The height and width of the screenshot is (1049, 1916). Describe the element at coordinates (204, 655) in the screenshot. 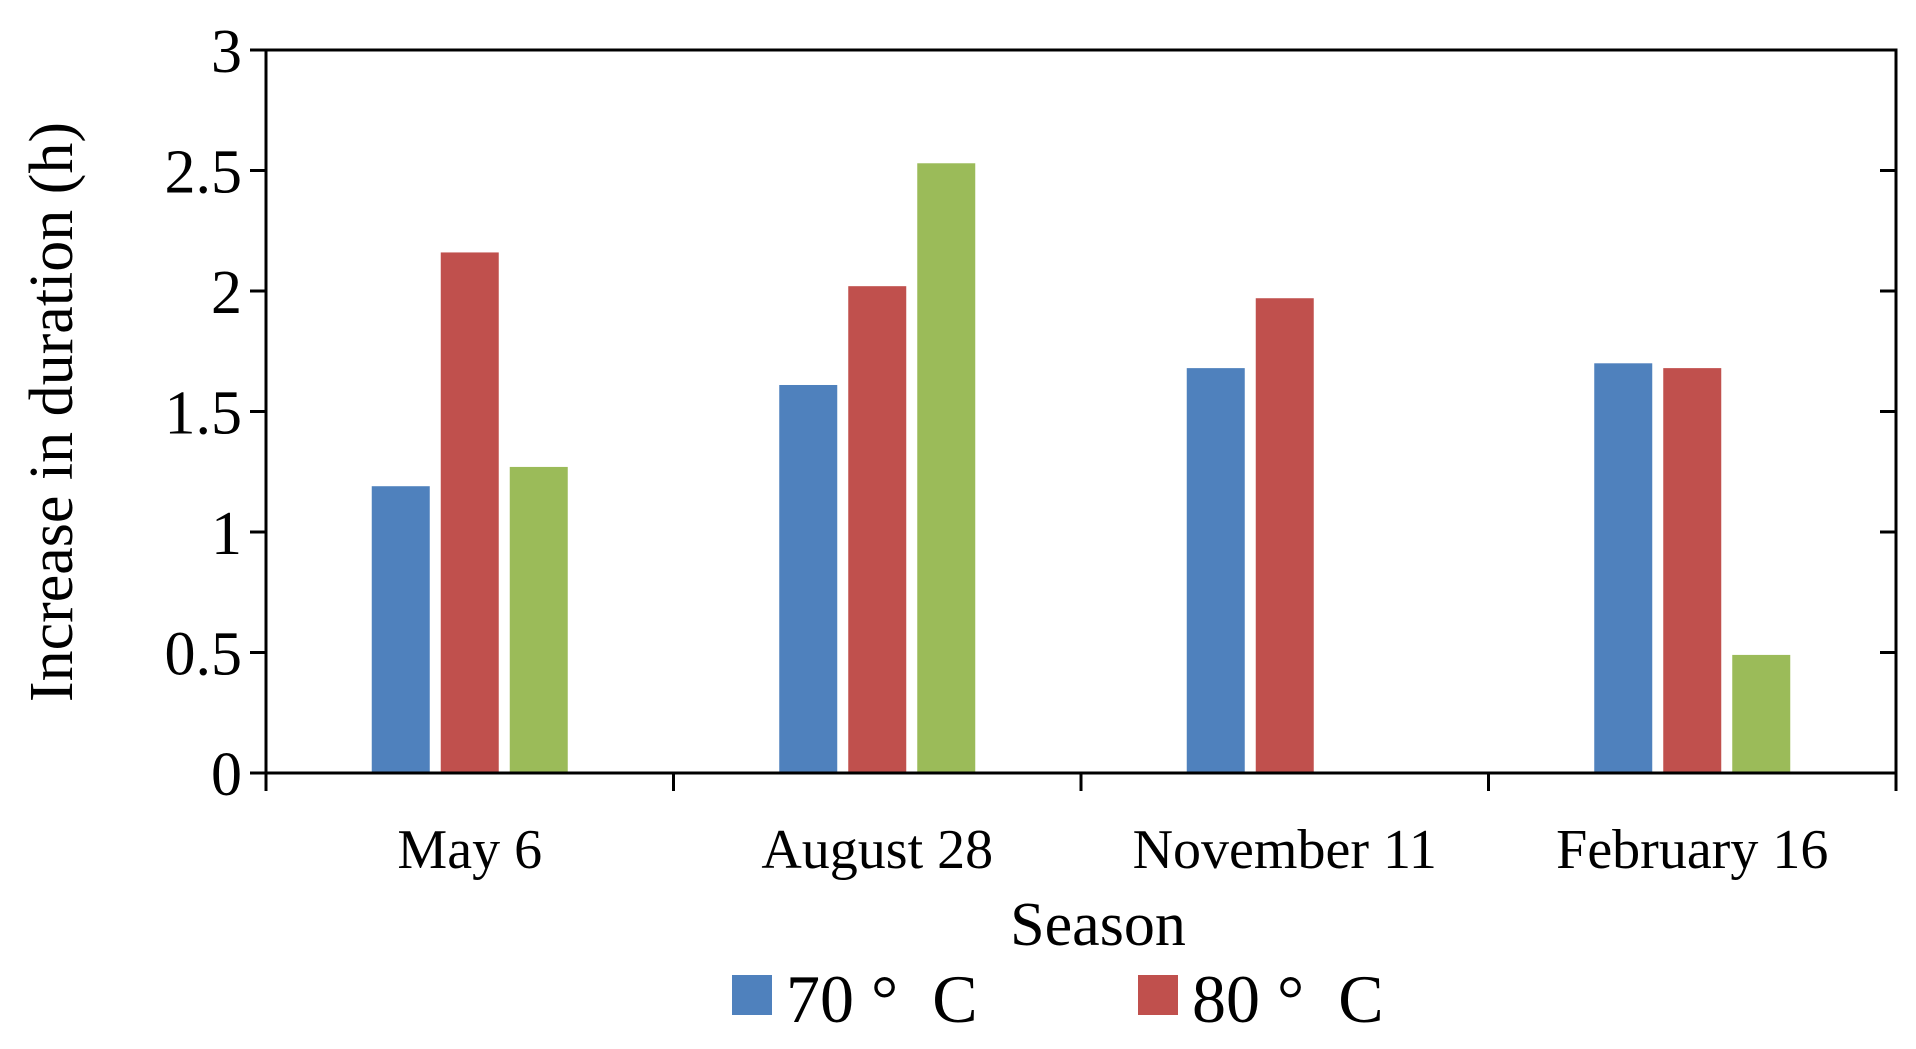

I see `y-tick-label-1: 0.5` at that location.